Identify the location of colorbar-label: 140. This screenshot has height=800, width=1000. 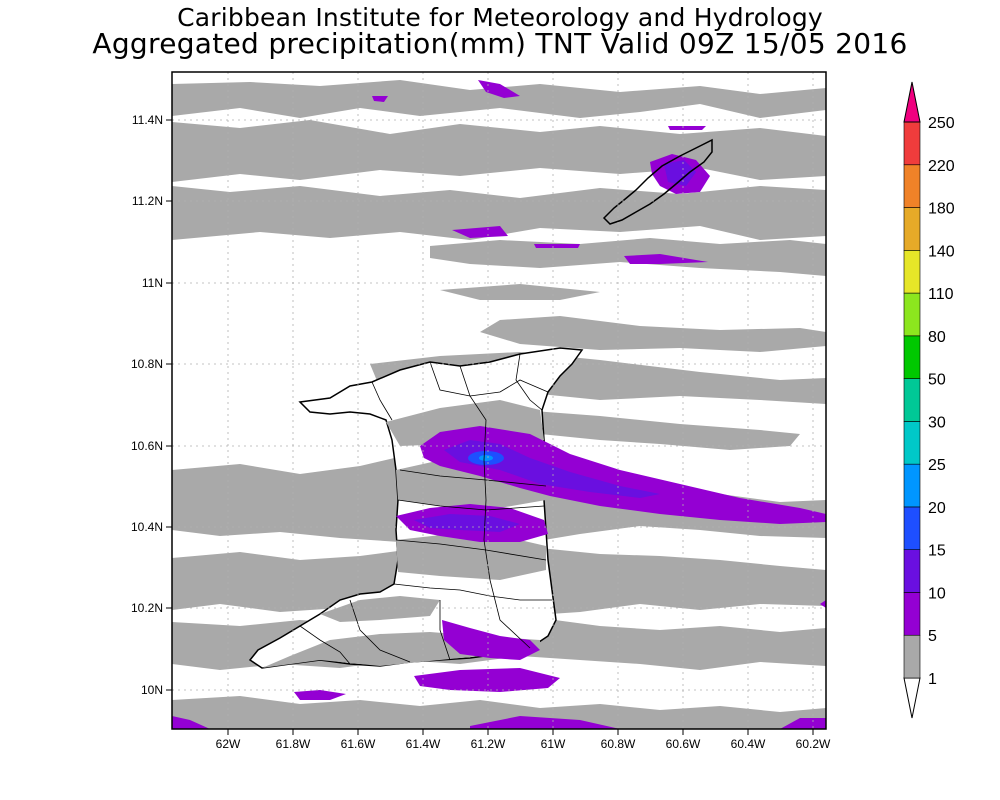
(941, 251).